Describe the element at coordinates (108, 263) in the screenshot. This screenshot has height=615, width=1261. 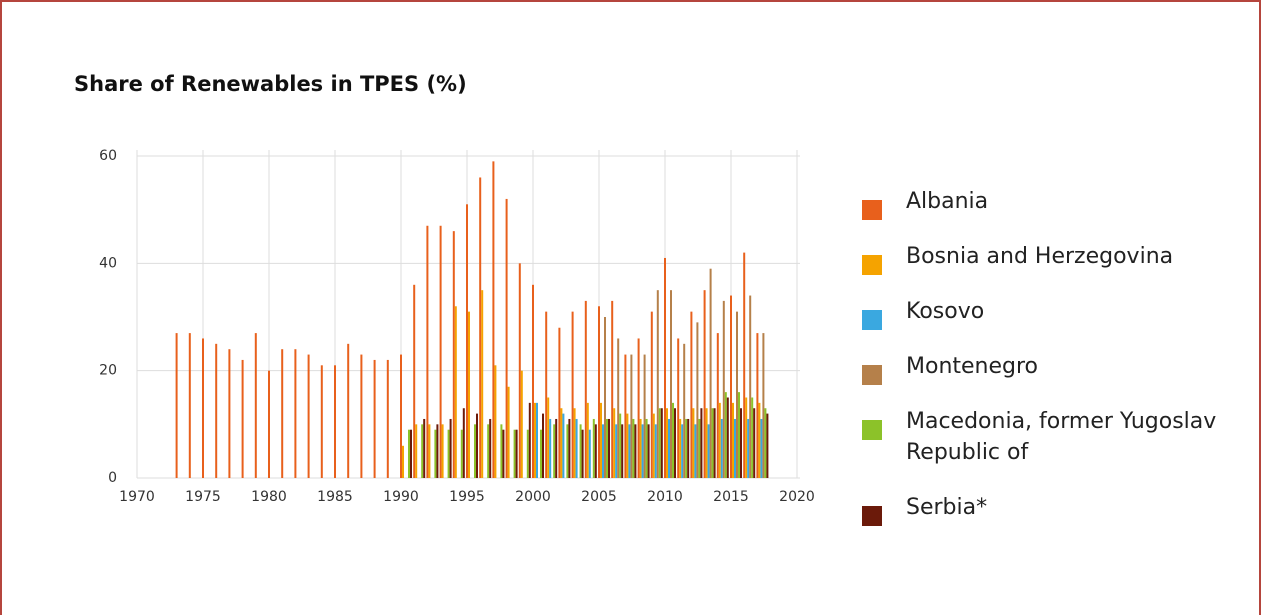
I see `y-tick-label: 40` at that location.